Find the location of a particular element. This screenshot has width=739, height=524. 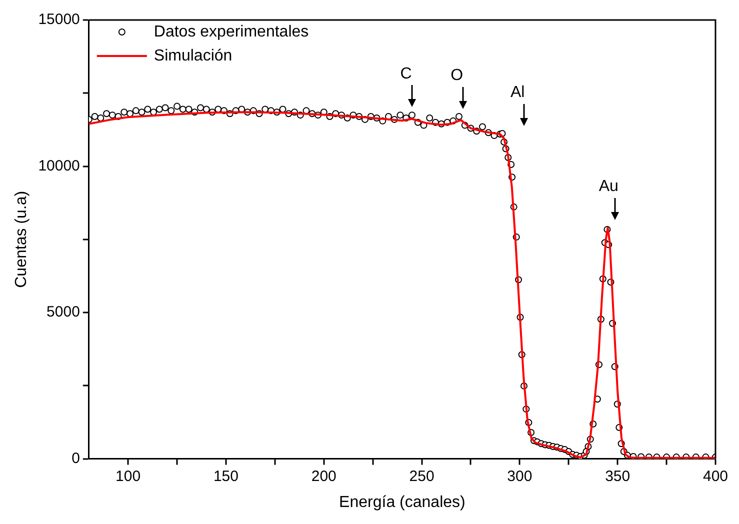

x-tick-label: 150 is located at coordinates (225, 476).